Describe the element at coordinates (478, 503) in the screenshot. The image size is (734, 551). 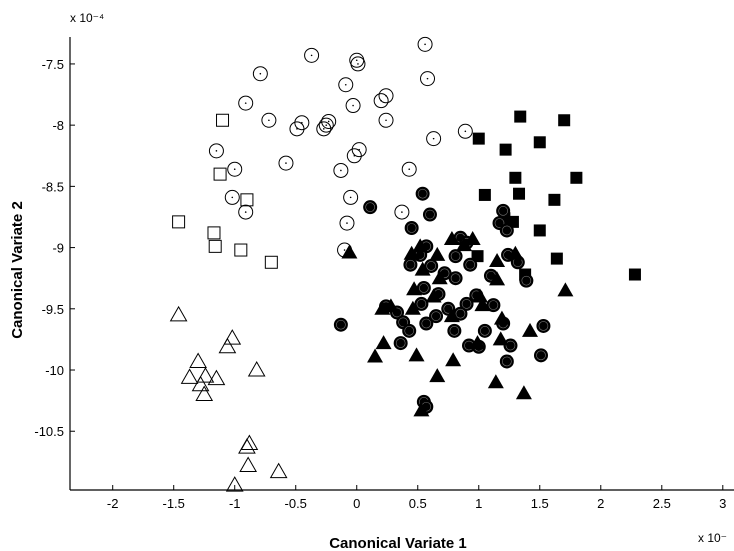
I see `x-tick-label: 1` at that location.